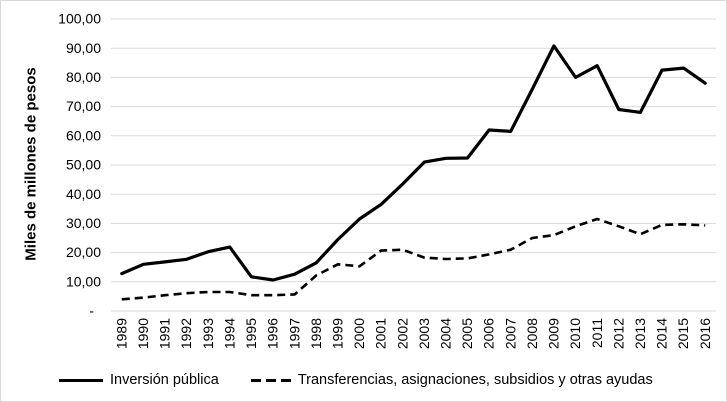 The height and width of the screenshot is (402, 727). I want to click on x-tick-label: 1991, so click(165, 333).